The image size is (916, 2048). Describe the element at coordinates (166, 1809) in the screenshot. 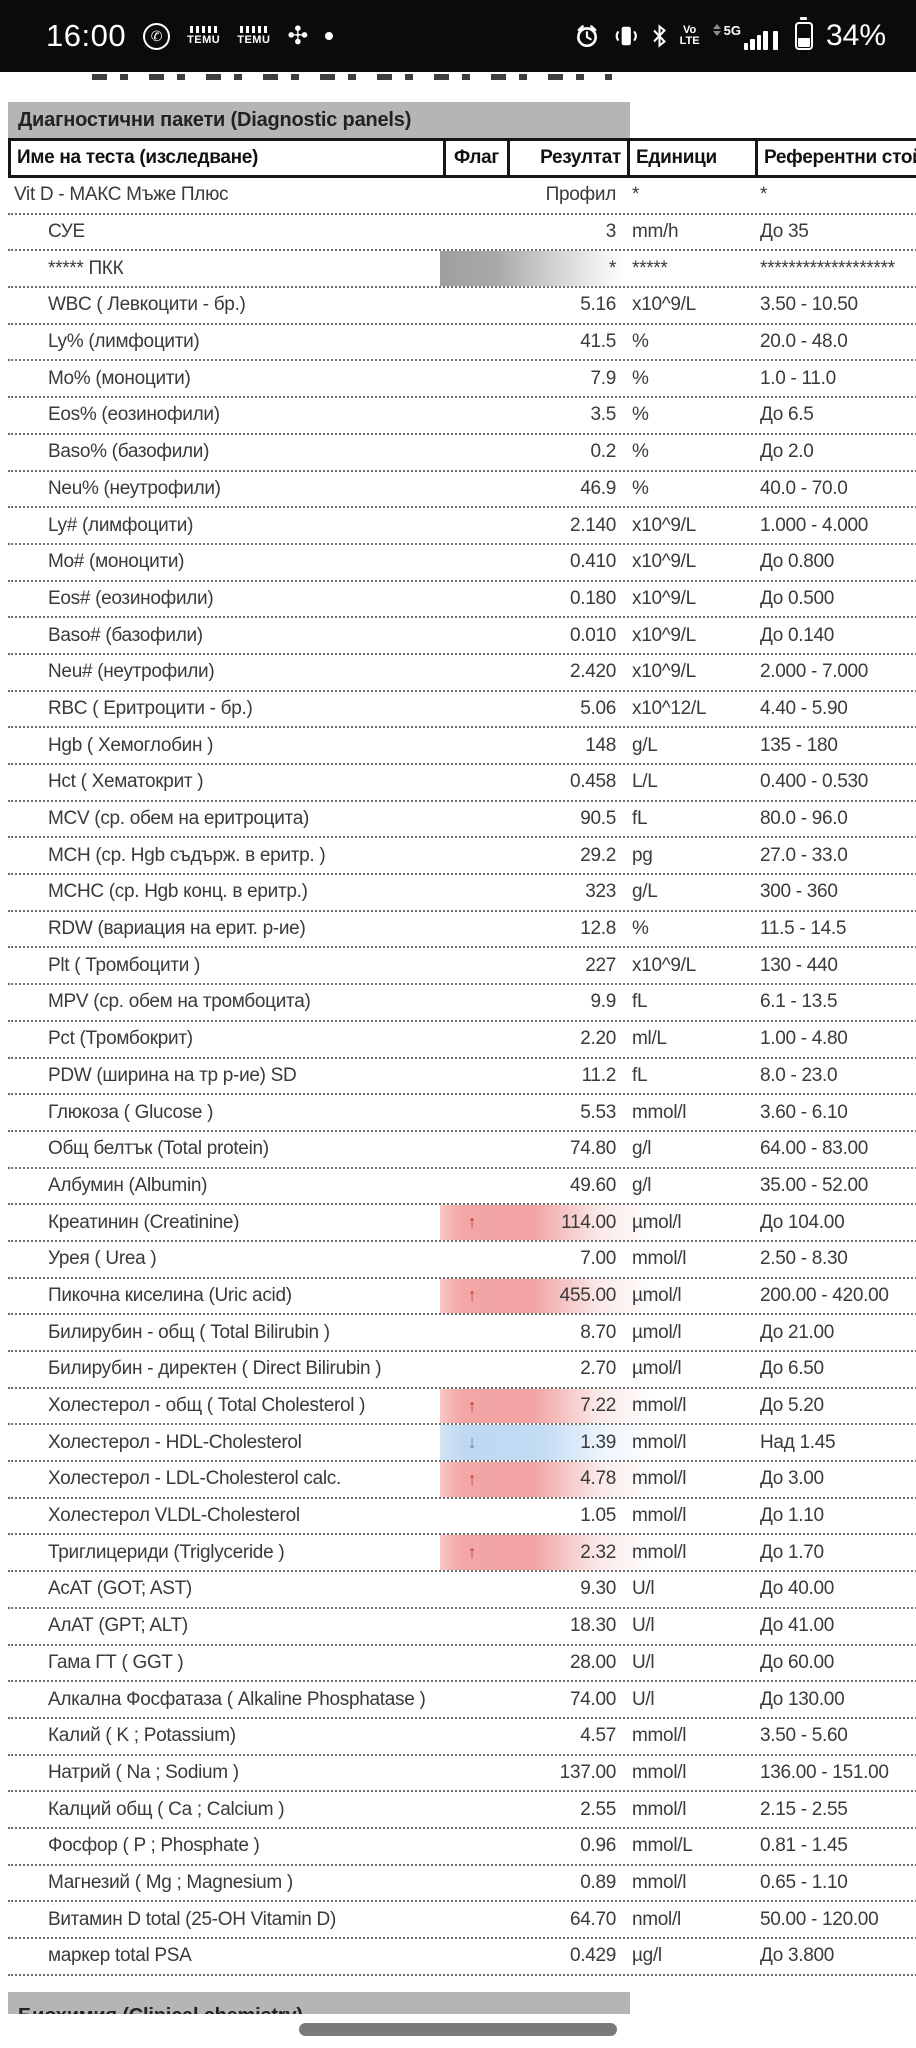

I see `cell-test-name: Калций общ ( Ca ; Calcium )` at that location.